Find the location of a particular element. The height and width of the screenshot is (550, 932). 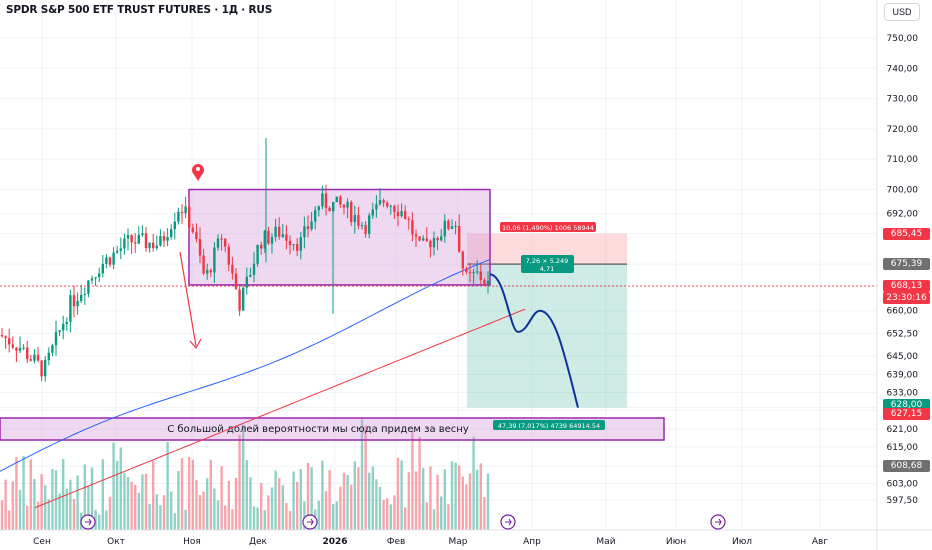

alert-pin-icon is located at coordinates (198, 177).